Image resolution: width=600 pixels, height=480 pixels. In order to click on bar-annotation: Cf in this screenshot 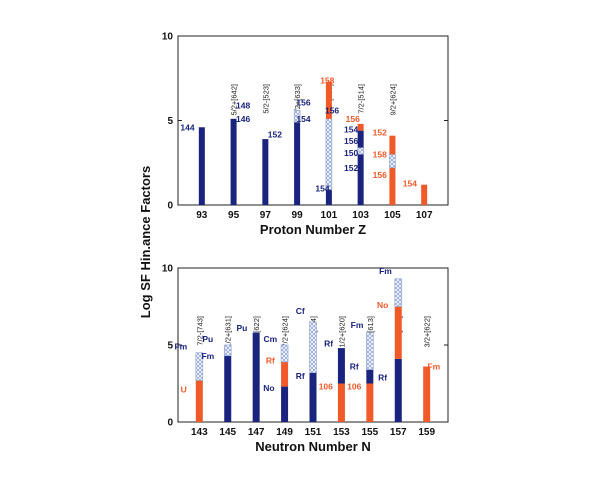, I will do `click(300, 311)`.